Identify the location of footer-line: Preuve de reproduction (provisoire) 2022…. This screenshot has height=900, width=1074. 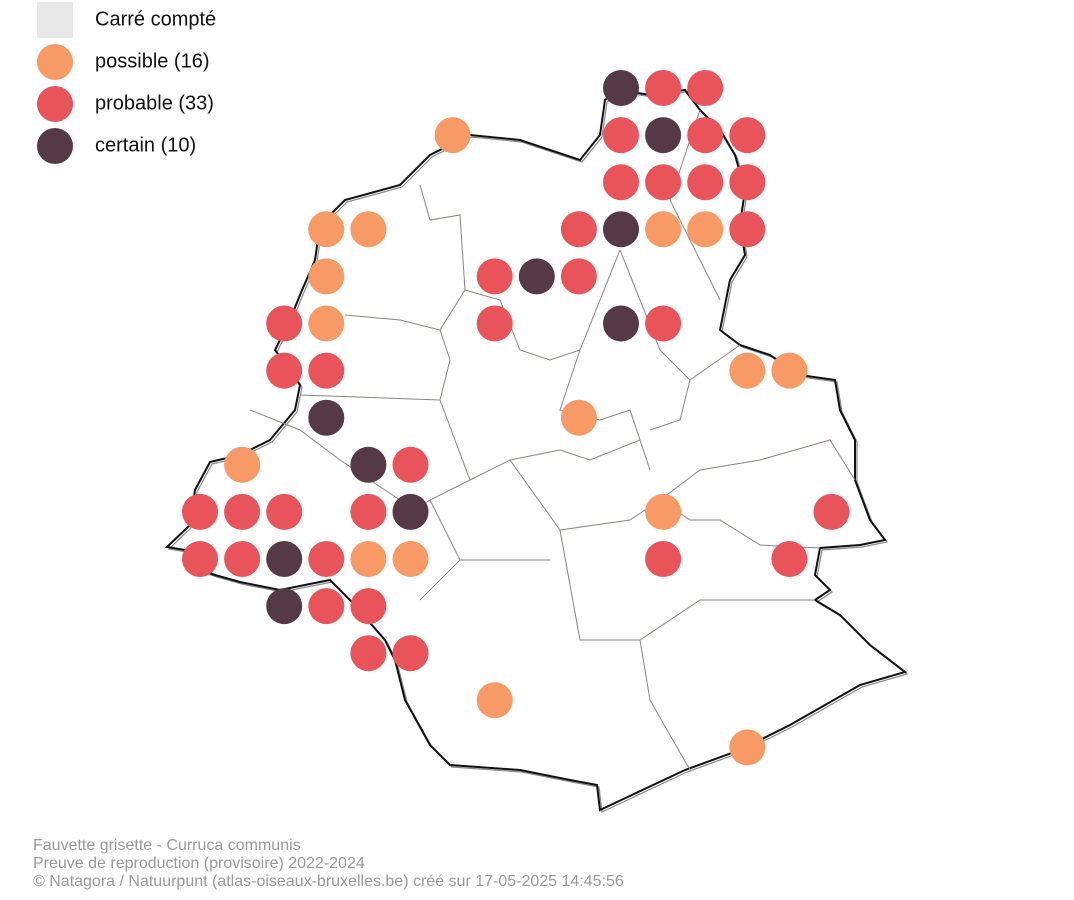
(199, 863).